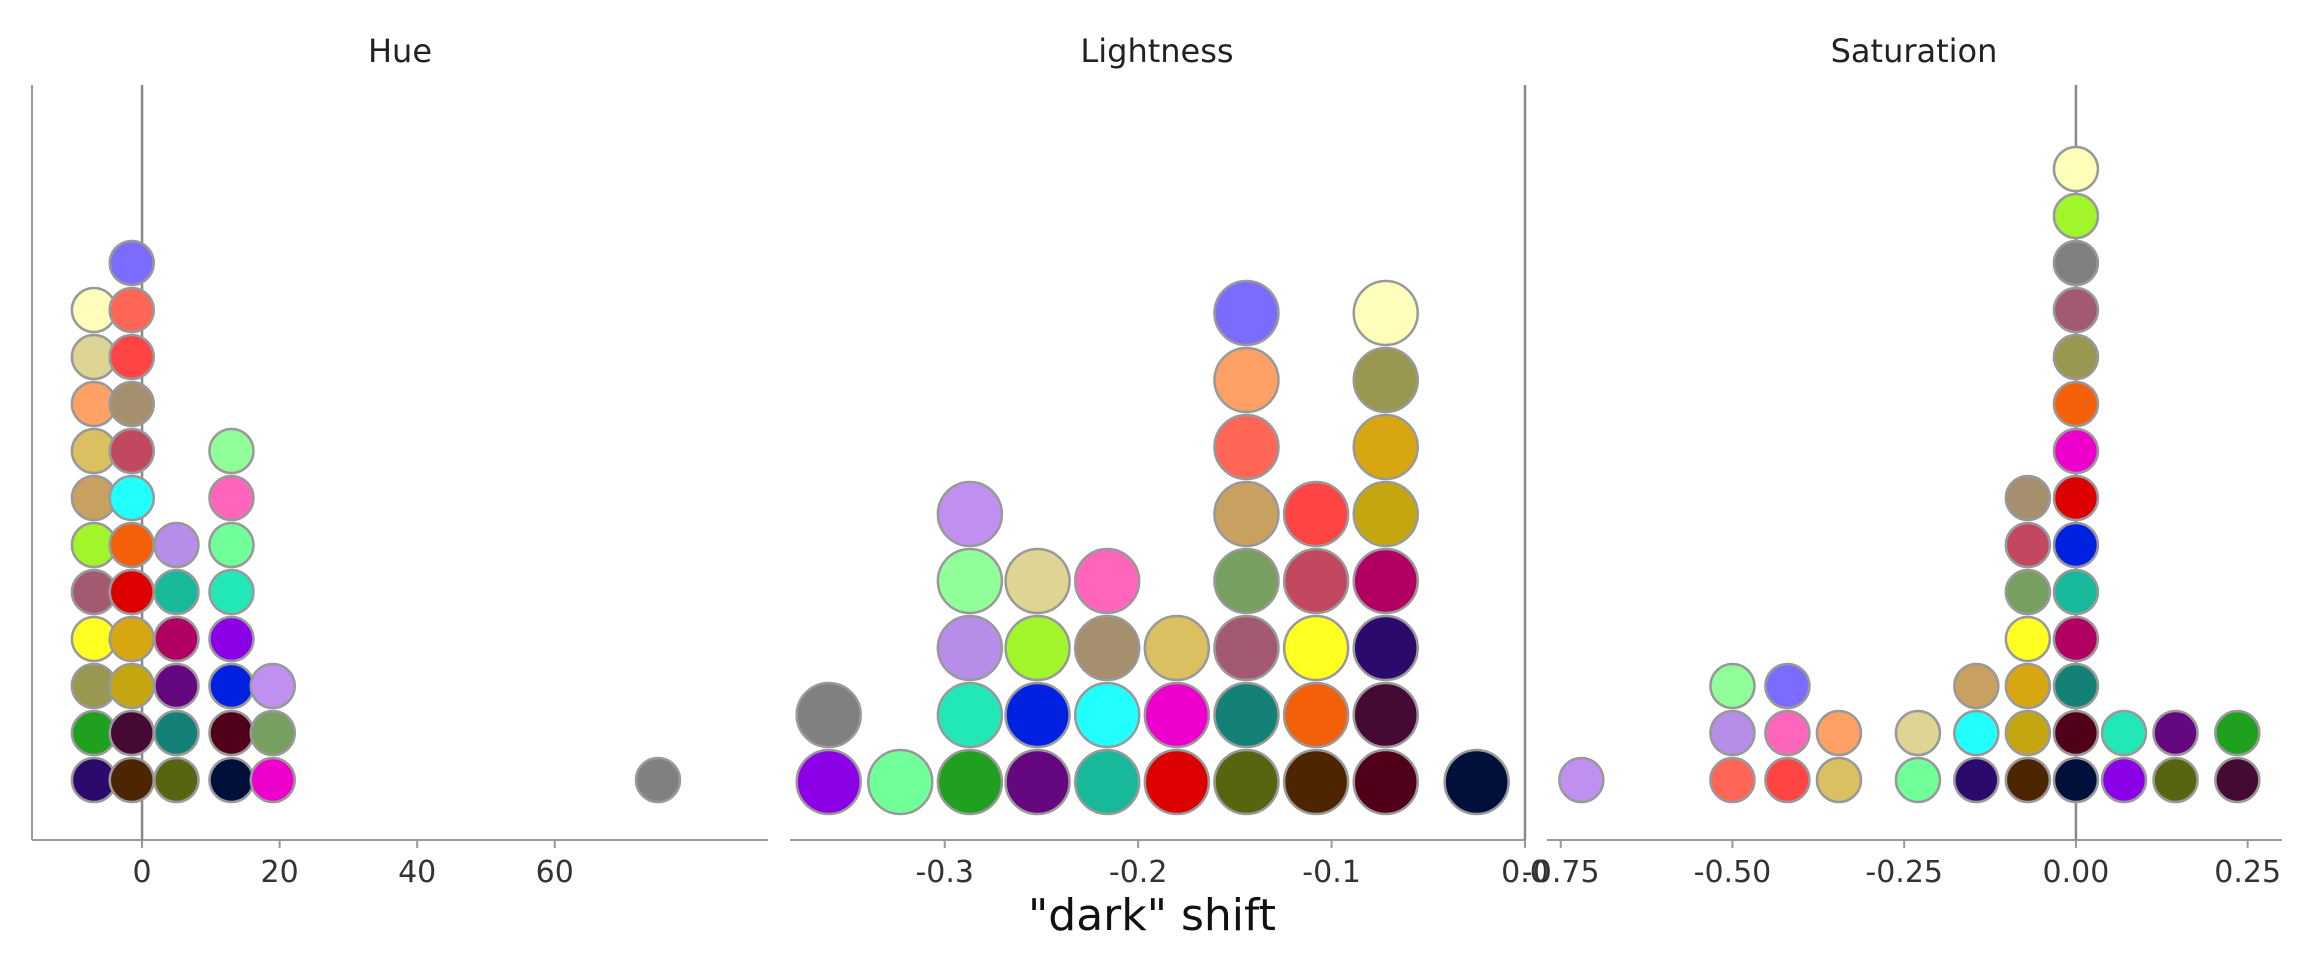  I want to click on x-tick-label: 60, so click(555, 872).